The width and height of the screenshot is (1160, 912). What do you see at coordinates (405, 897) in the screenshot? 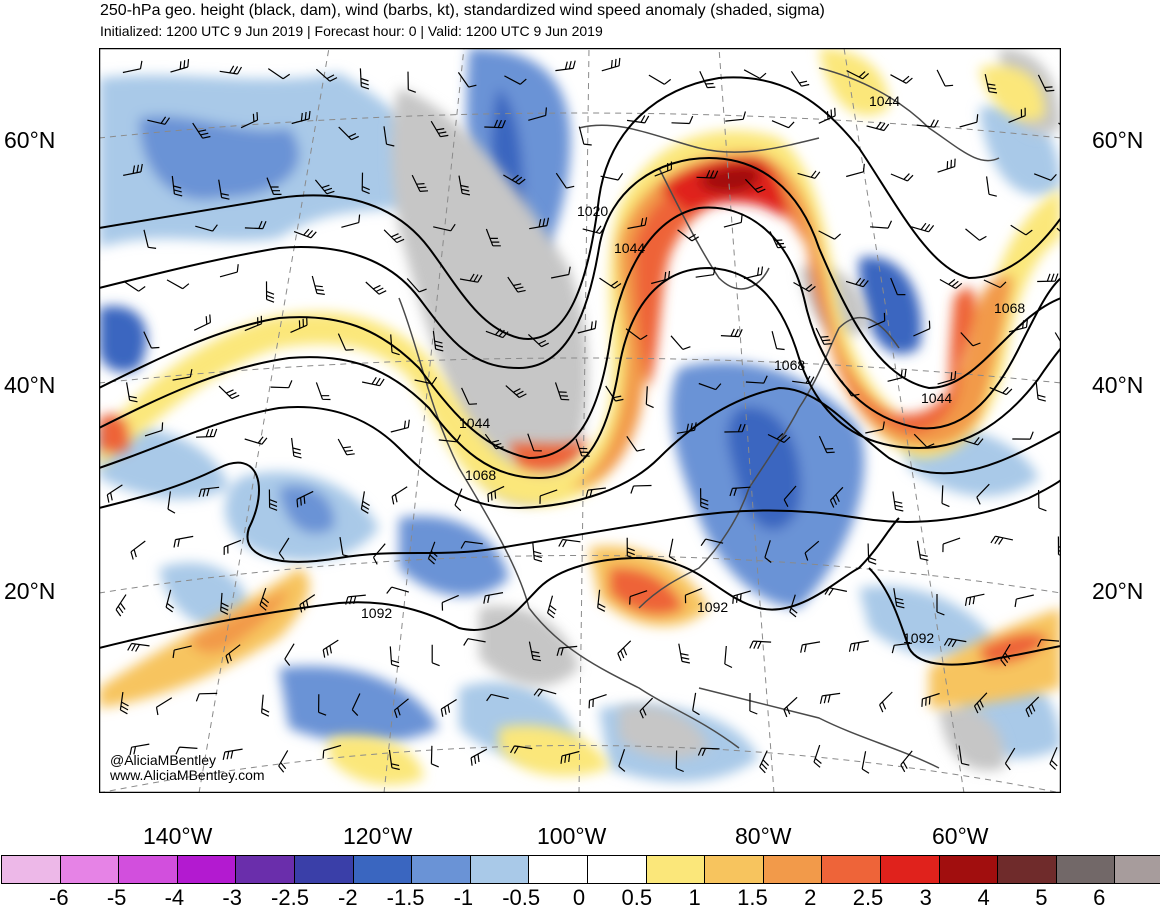
I see `colorbar-tick-label: -1.5` at bounding box center [405, 897].